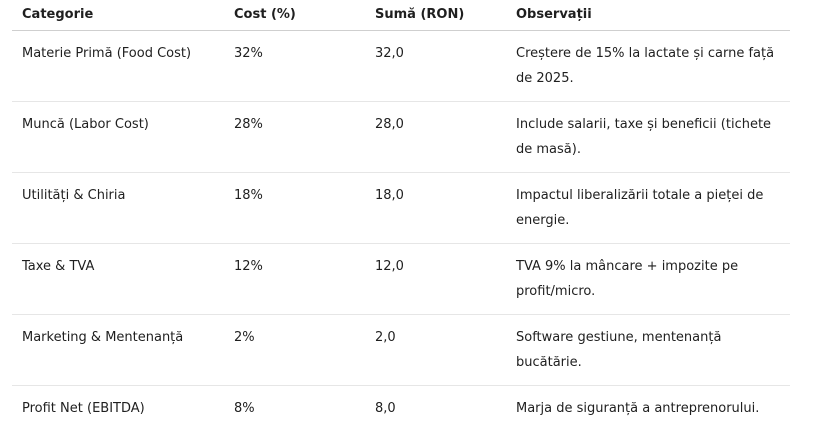  Describe the element at coordinates (294, 137) in the screenshot. I see `table-cell: 28%` at that location.